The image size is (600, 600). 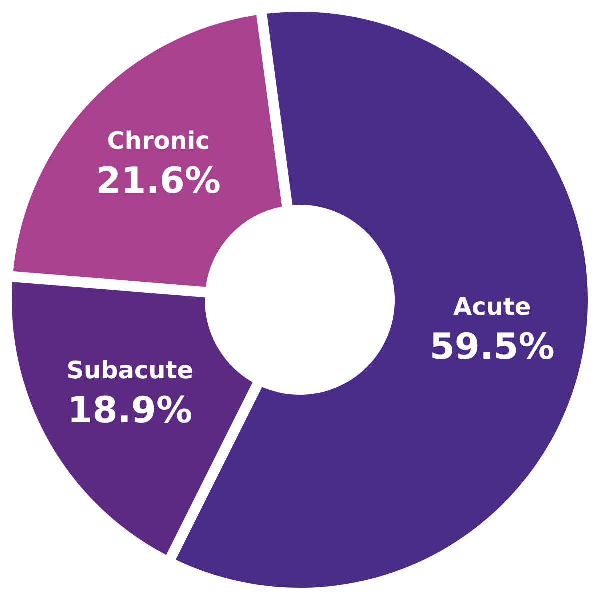 What do you see at coordinates (130, 370) in the screenshot?
I see `slice-label: Subacute` at bounding box center [130, 370].